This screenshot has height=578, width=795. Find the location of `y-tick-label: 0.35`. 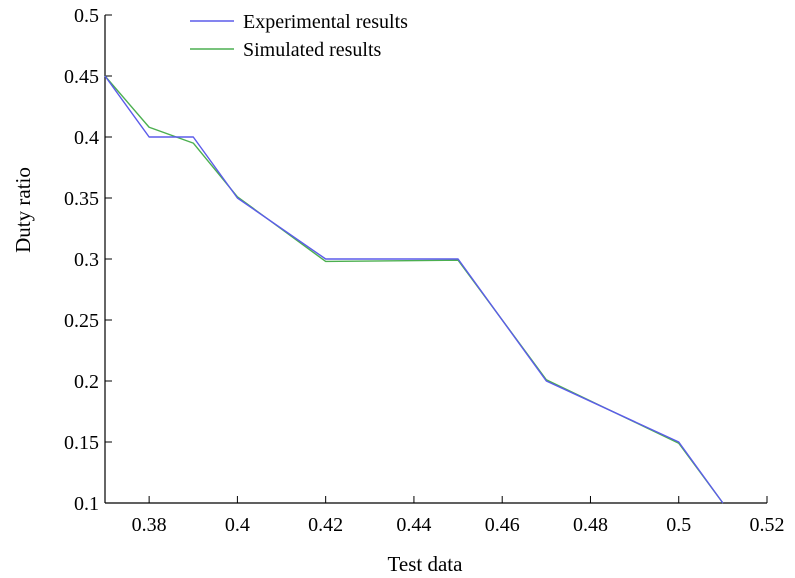

y-tick-label: 0.35 is located at coordinates (81, 199).